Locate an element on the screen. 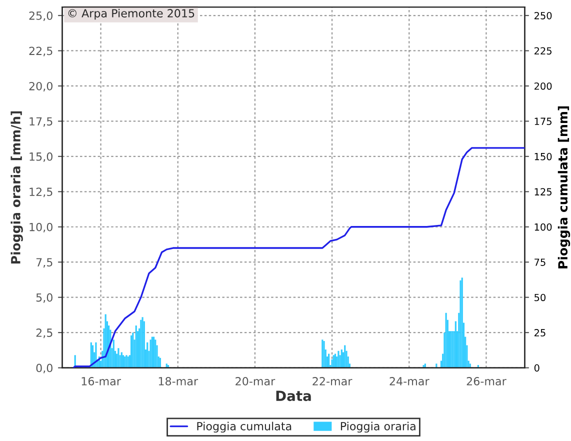 The image size is (571, 441). y2-tick-label: 225 is located at coordinates (543, 51).